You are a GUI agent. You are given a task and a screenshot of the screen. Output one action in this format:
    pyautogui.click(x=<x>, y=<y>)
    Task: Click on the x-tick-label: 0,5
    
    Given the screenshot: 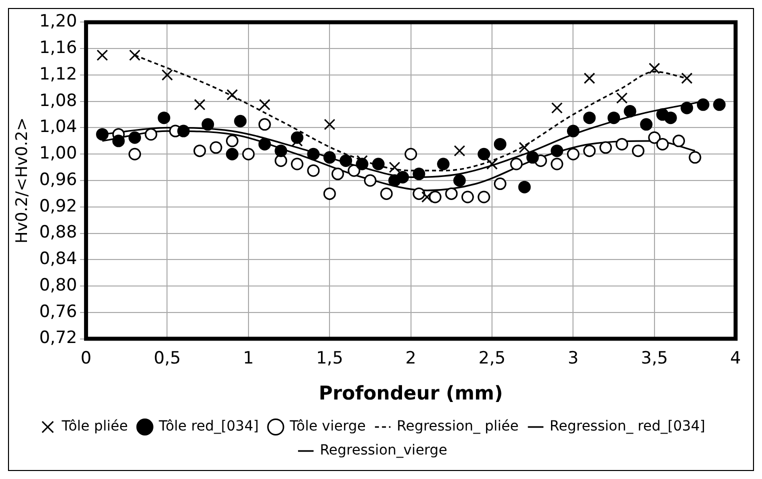 What is the action you would take?
    pyautogui.click(x=167, y=358)
    